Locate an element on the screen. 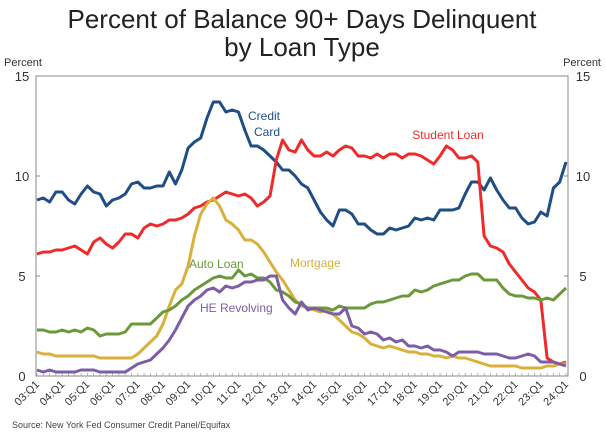 The width and height of the screenshot is (605, 435). y-tick-label-left: 5 is located at coordinates (21, 276).